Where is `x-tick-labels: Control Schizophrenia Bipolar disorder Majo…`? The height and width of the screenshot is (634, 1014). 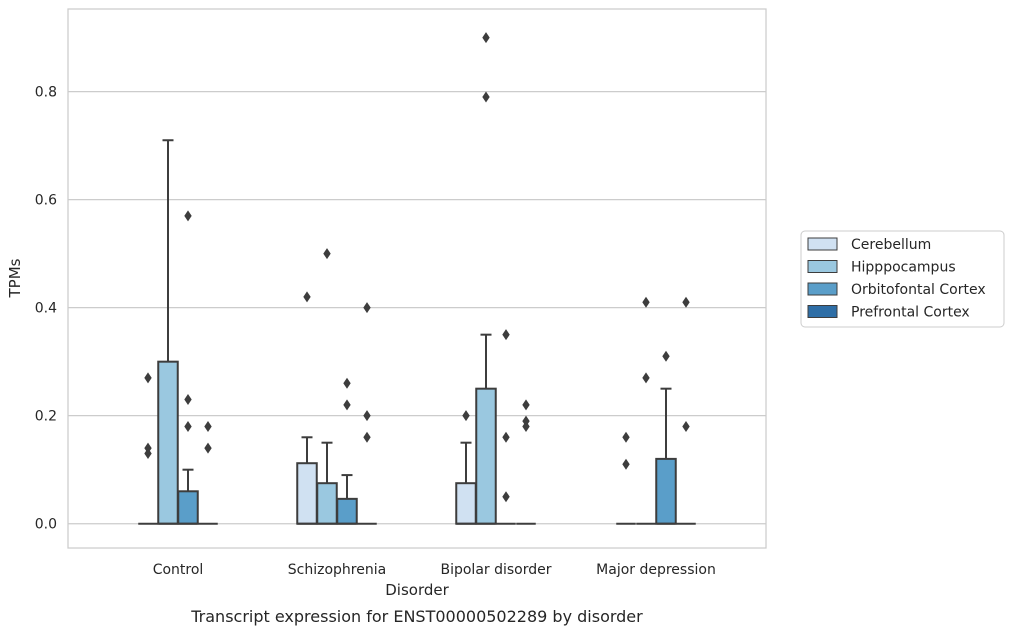
x-tick-labels: Control Schizophrenia Bipolar disorder Majo… is located at coordinates (434, 570).